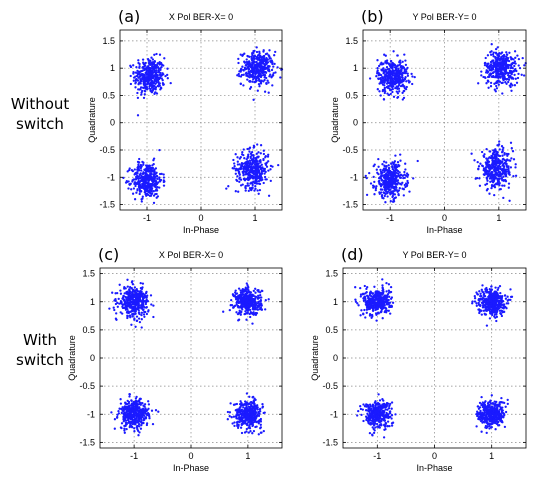  What do you see at coordinates (91, 414) in the screenshot?
I see `y-tick-label: -1` at bounding box center [91, 414].